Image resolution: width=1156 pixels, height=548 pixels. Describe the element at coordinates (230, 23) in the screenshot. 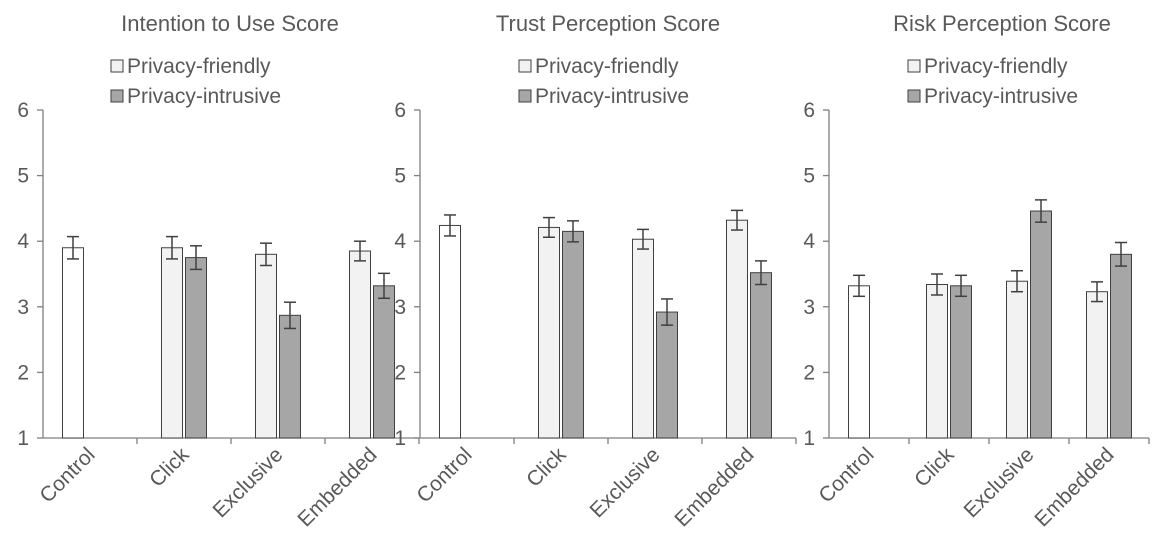

I see `chart-title: Intention to Use Score` at that location.